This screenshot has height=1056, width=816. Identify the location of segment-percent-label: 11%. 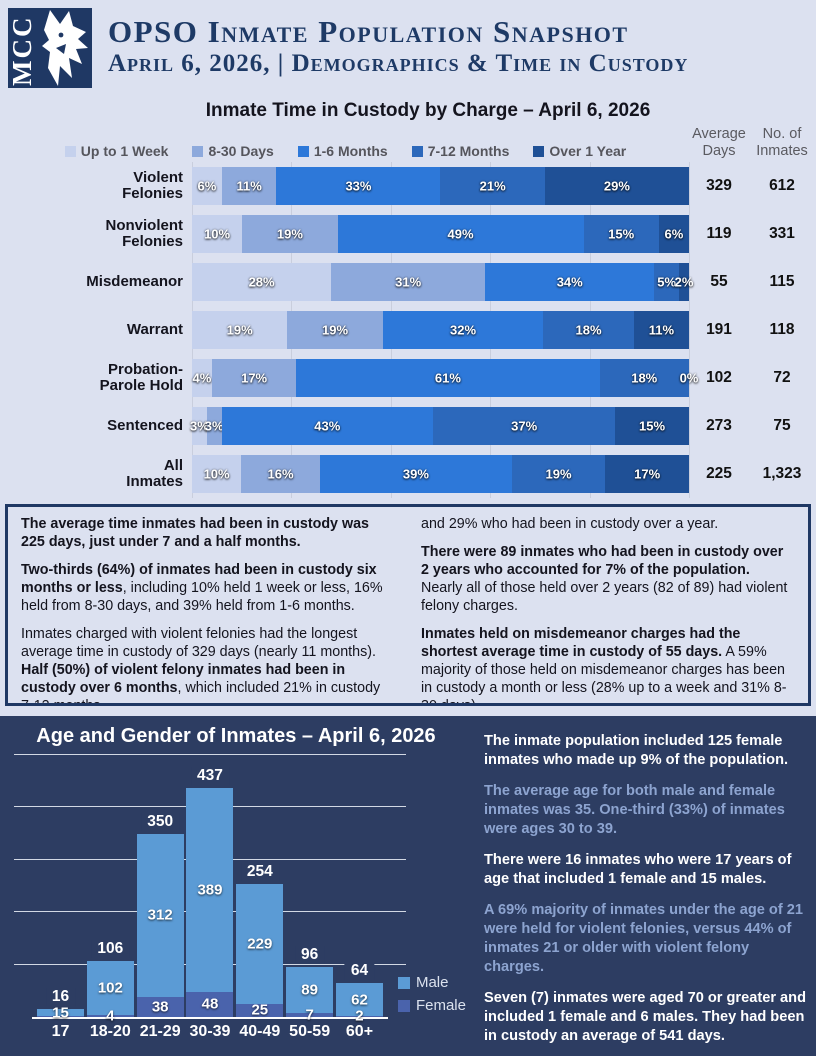
(249, 186).